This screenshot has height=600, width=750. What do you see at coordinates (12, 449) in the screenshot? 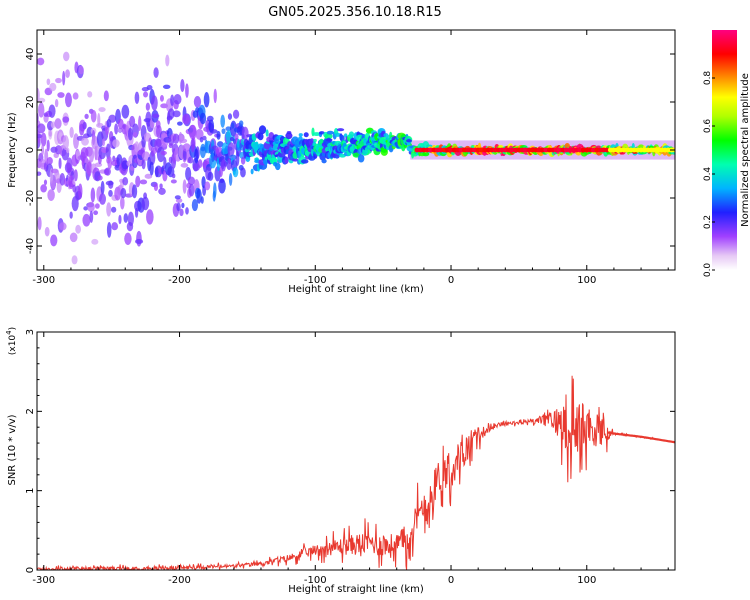
I see `snr-y-label: SNR (10 * v/v)` at bounding box center [12, 449].